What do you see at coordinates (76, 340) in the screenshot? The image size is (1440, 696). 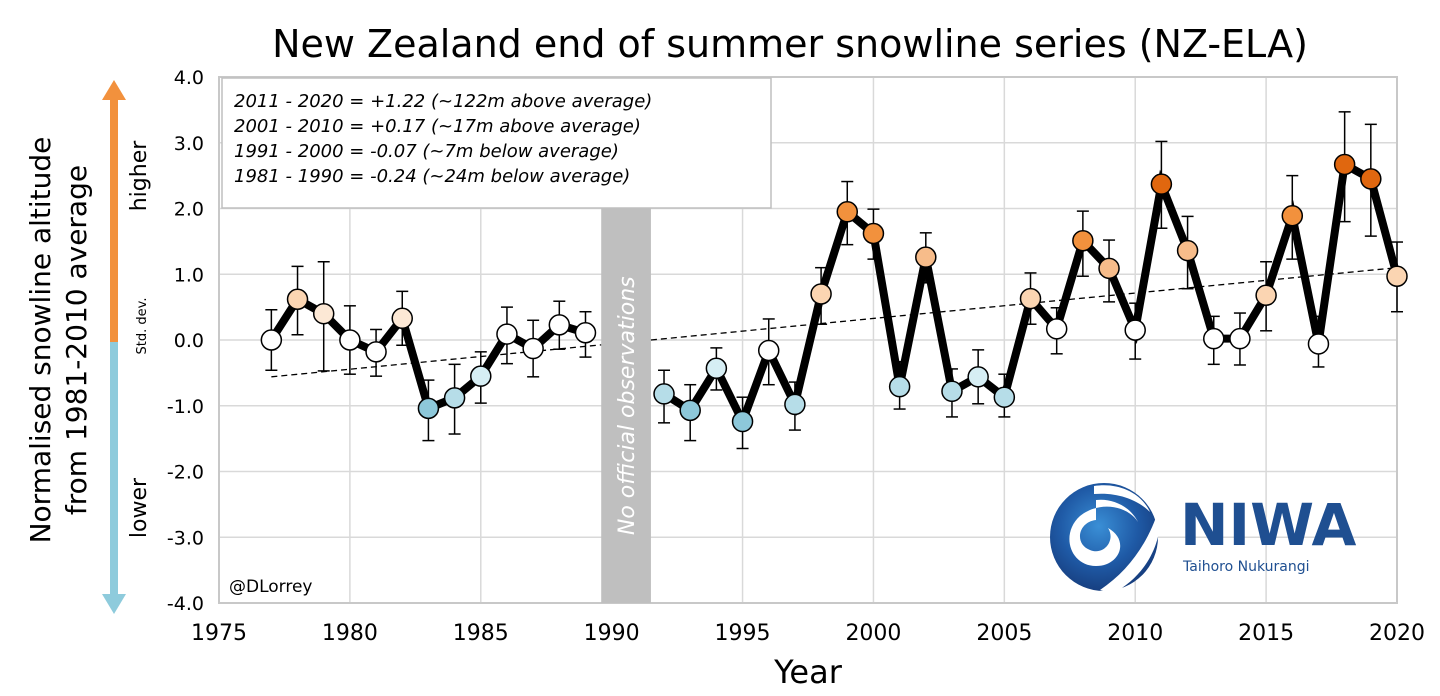 I see `y-axis-label-line2: from 1981-2010 average` at bounding box center [76, 340].